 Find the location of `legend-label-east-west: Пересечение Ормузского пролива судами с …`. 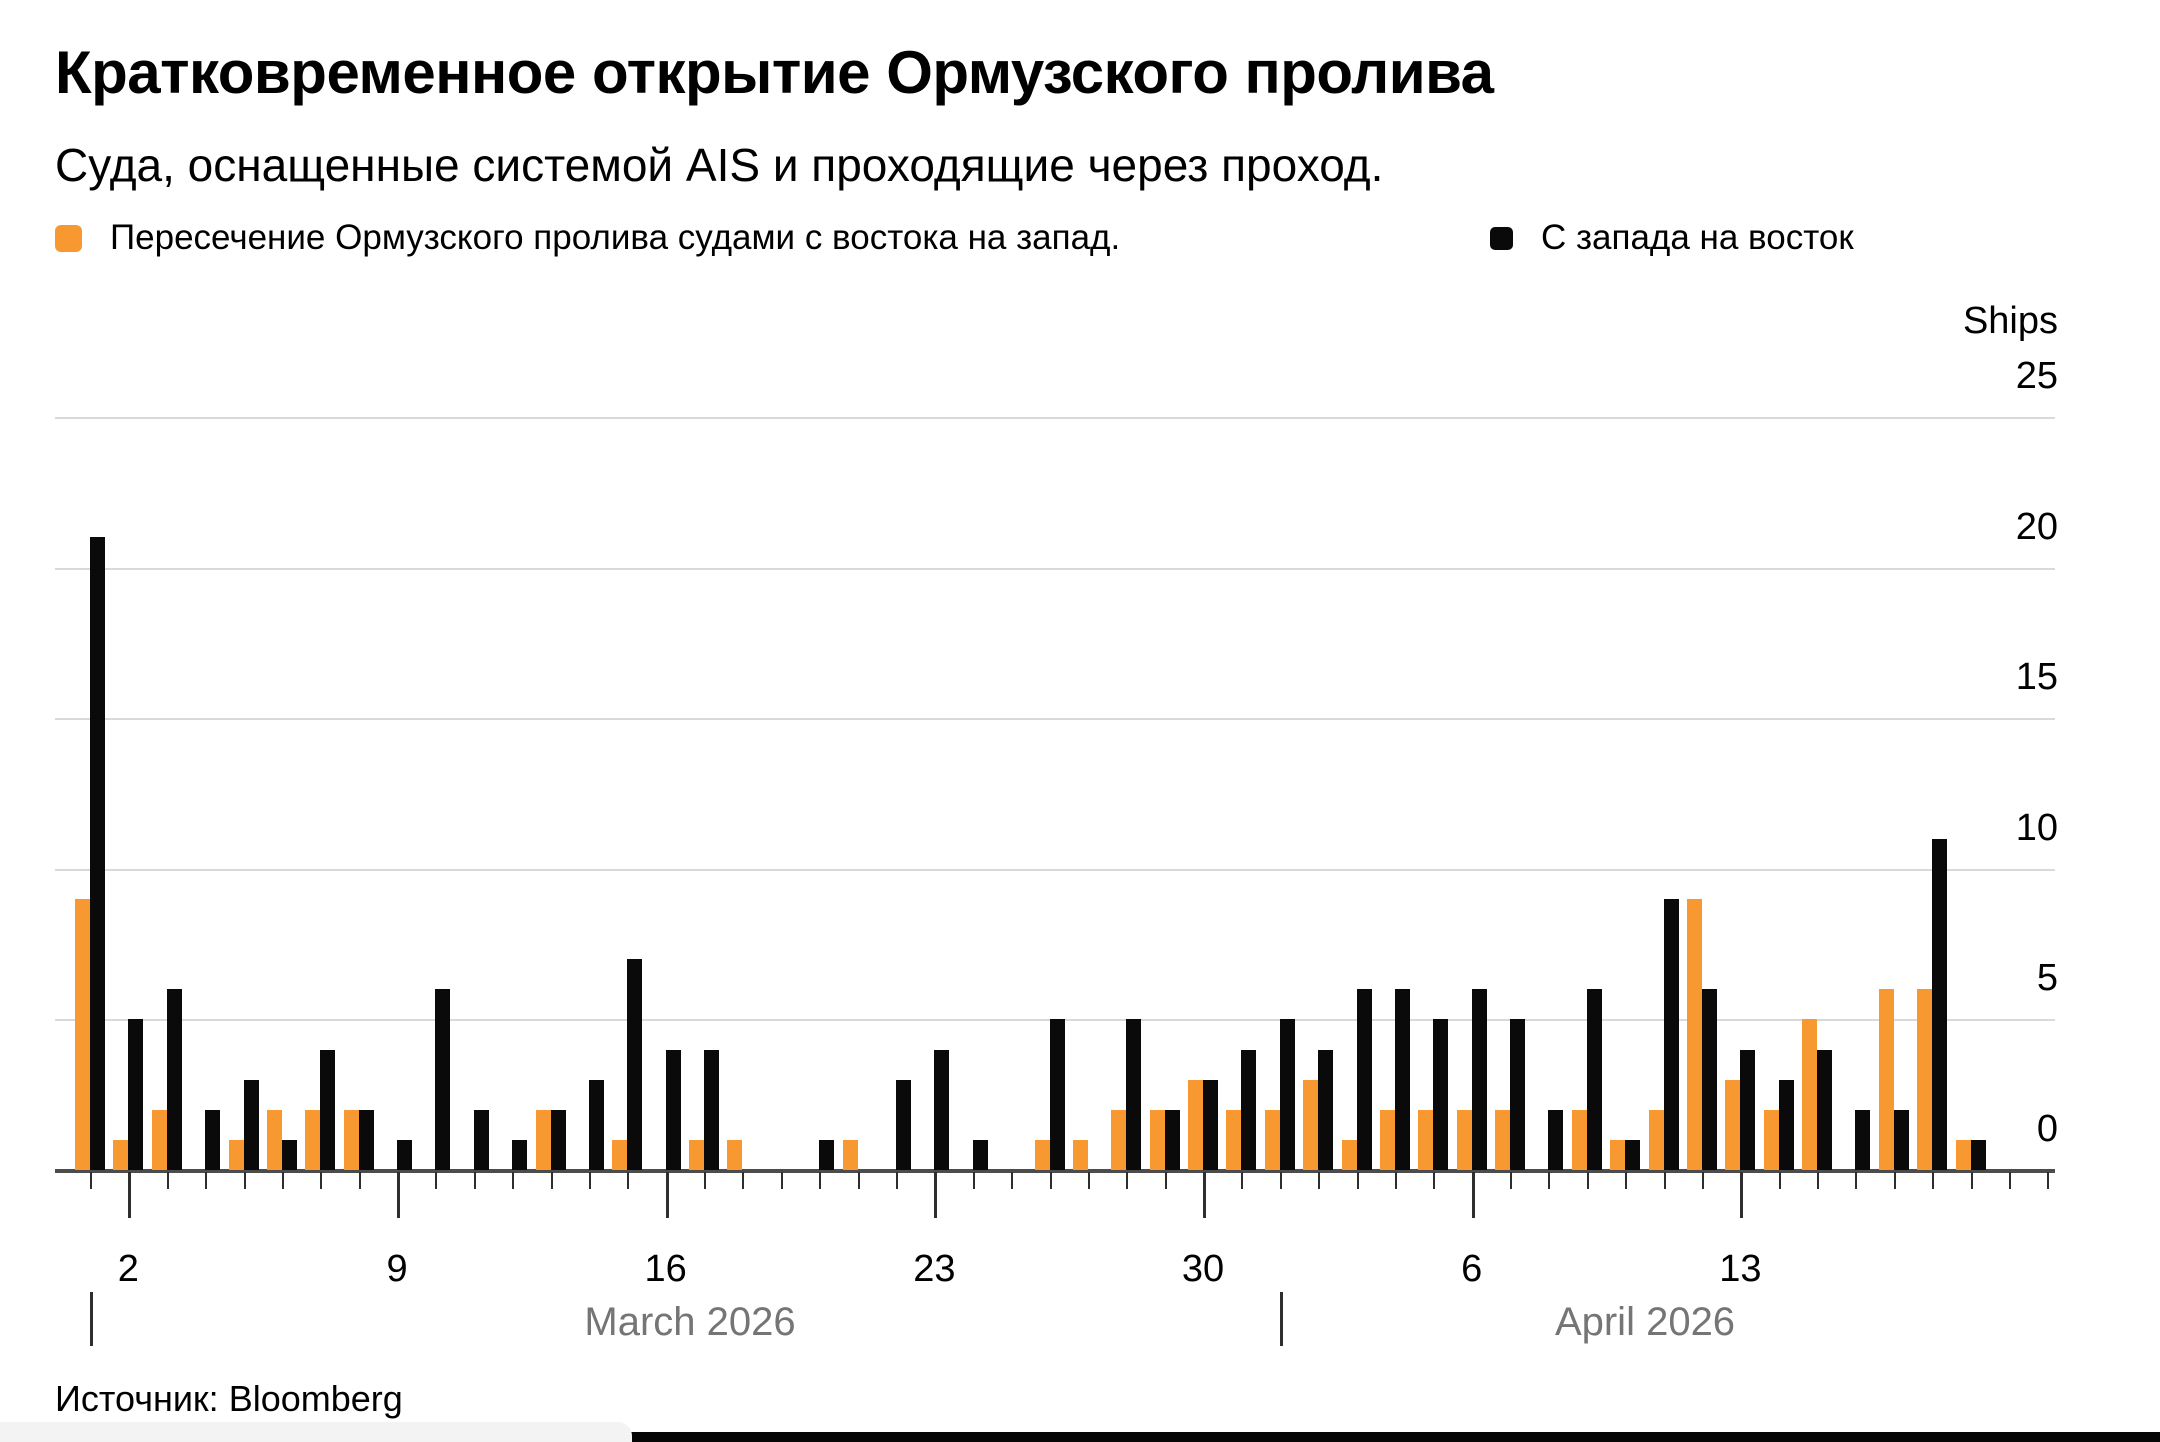

legend-label-east-west: Пересечение Ормузского пролива судами с … is located at coordinates (615, 237).